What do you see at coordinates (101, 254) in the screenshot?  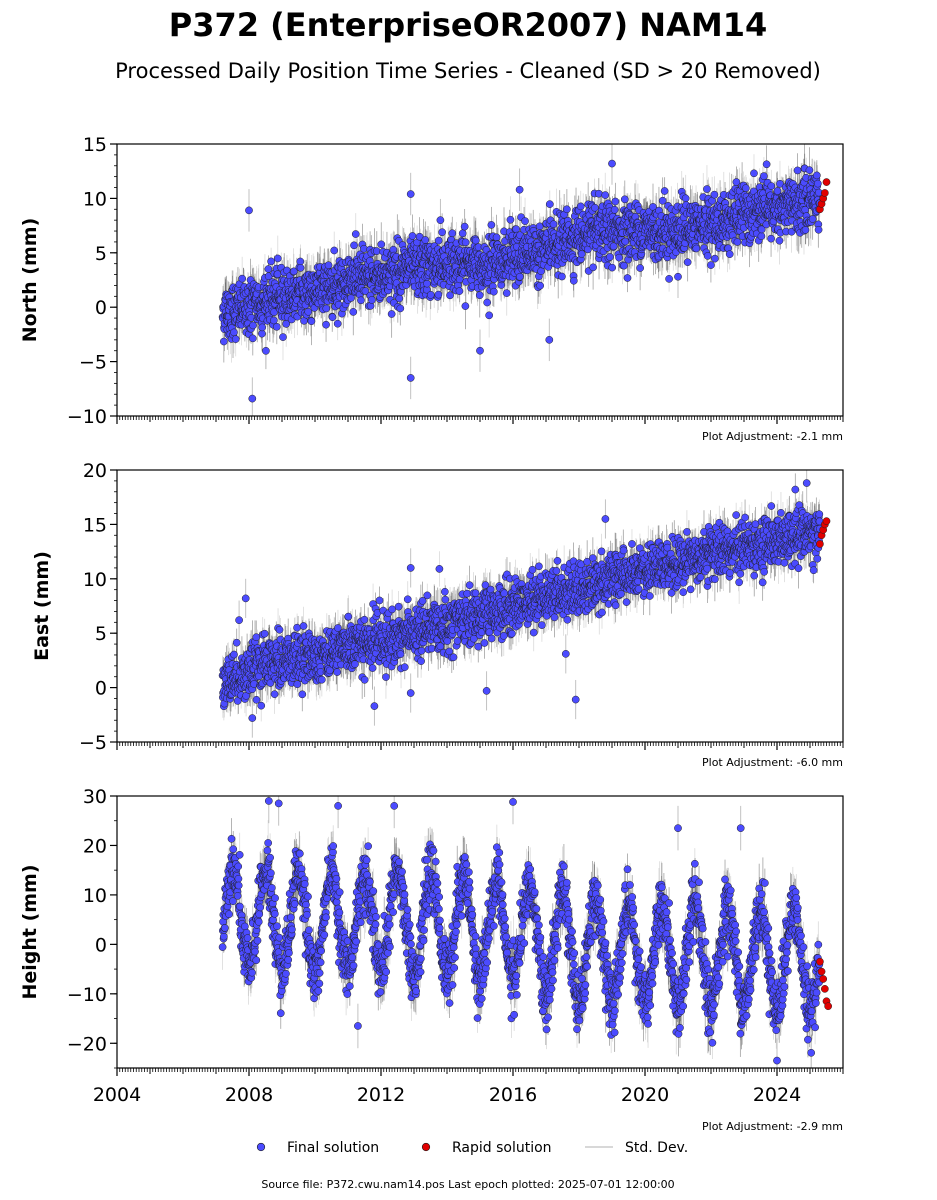 I see `y-tick-label: 5` at bounding box center [101, 254].